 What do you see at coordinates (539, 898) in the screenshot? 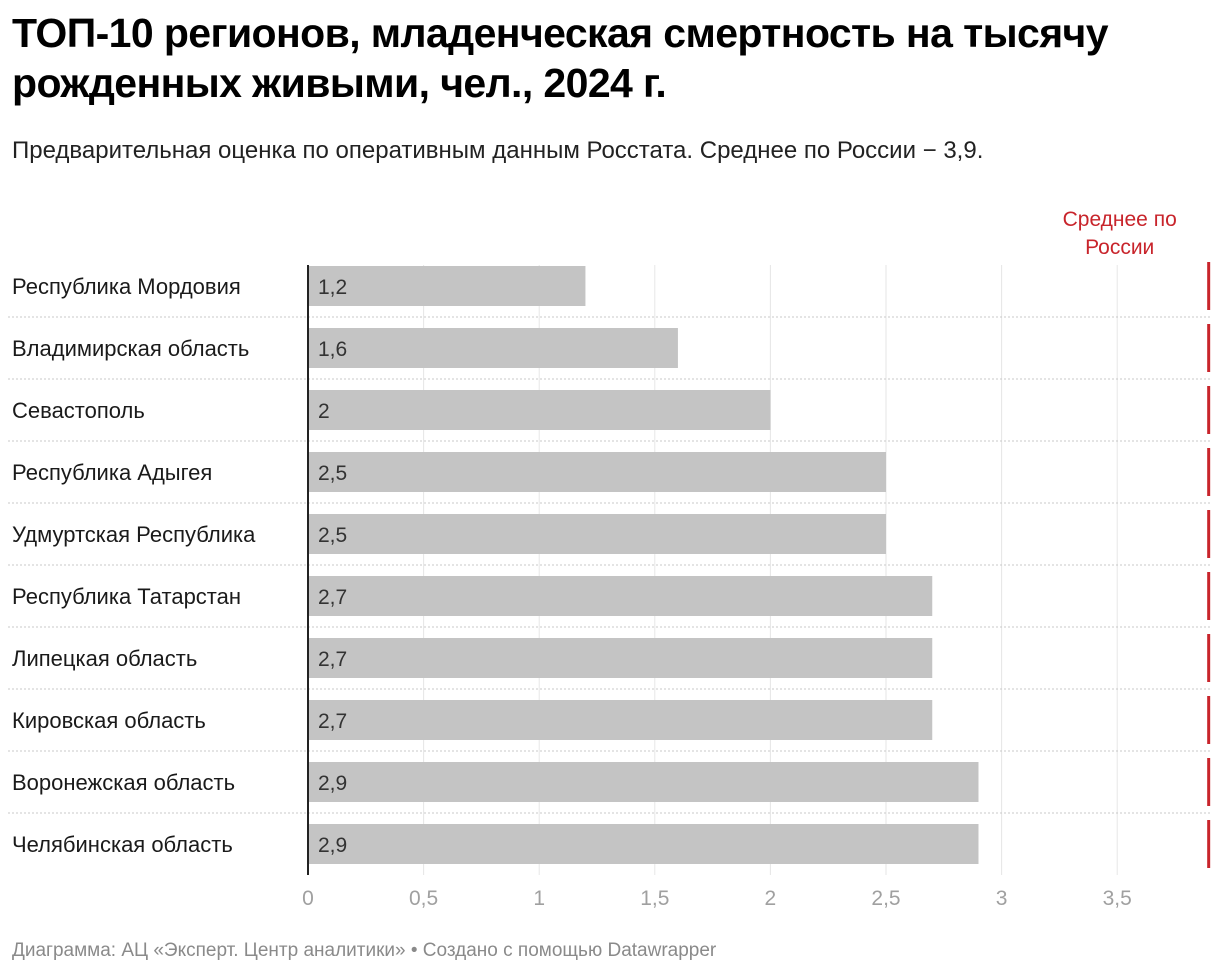
I see `x-tick-label-2: 1` at bounding box center [539, 898].